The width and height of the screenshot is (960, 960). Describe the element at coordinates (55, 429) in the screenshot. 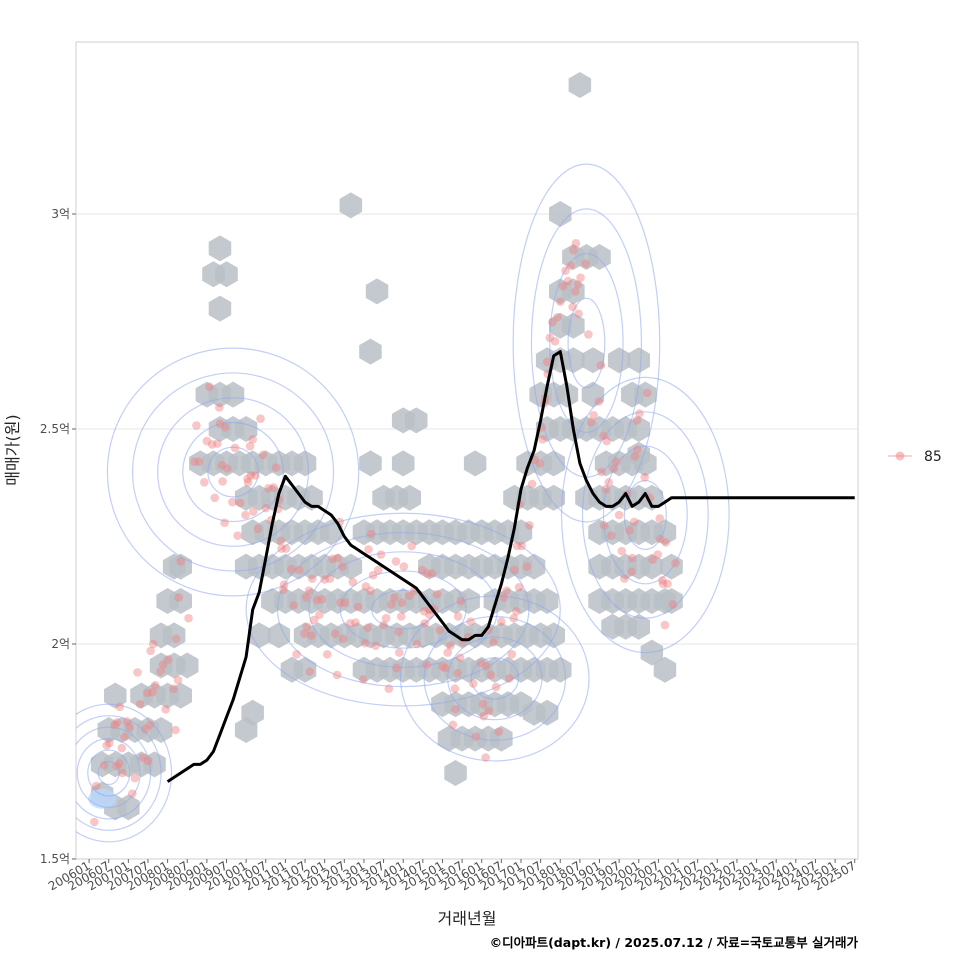

I see `y-tick-label: 2.5억` at that location.